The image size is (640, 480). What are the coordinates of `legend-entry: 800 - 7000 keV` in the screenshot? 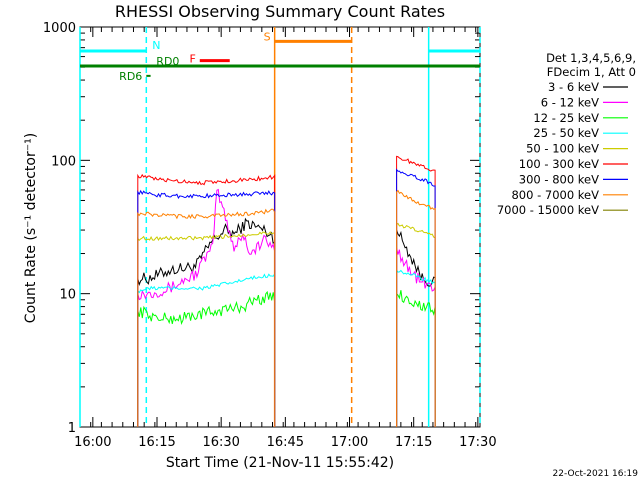 It's located at (555, 195).